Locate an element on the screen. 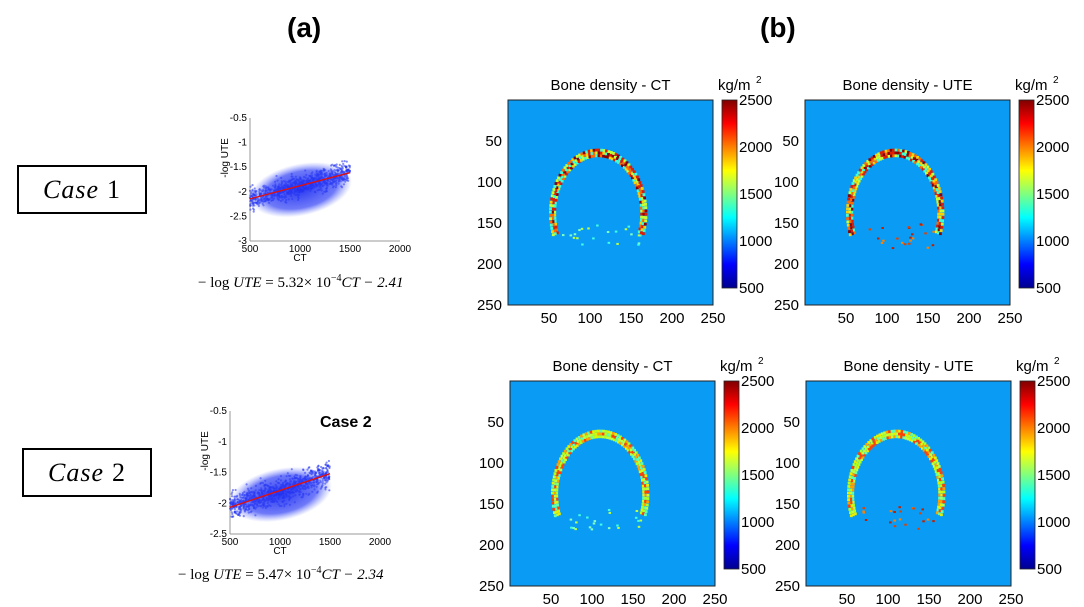 The height and width of the screenshot is (607, 1084). eq2-exp: −4 is located at coordinates (316, 570).